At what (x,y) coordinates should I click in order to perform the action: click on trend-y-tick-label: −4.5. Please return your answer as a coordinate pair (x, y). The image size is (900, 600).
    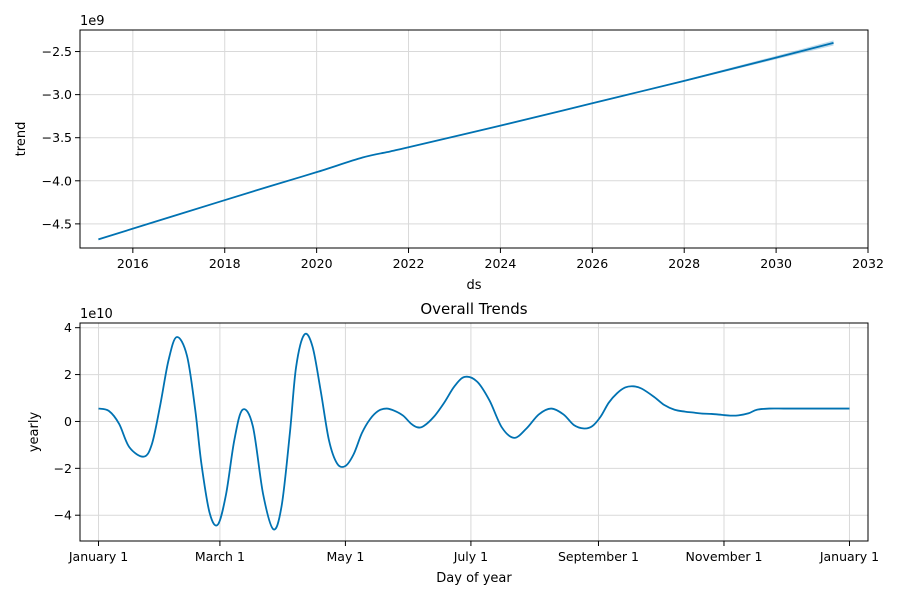
    Looking at the image, I should click on (57, 223).